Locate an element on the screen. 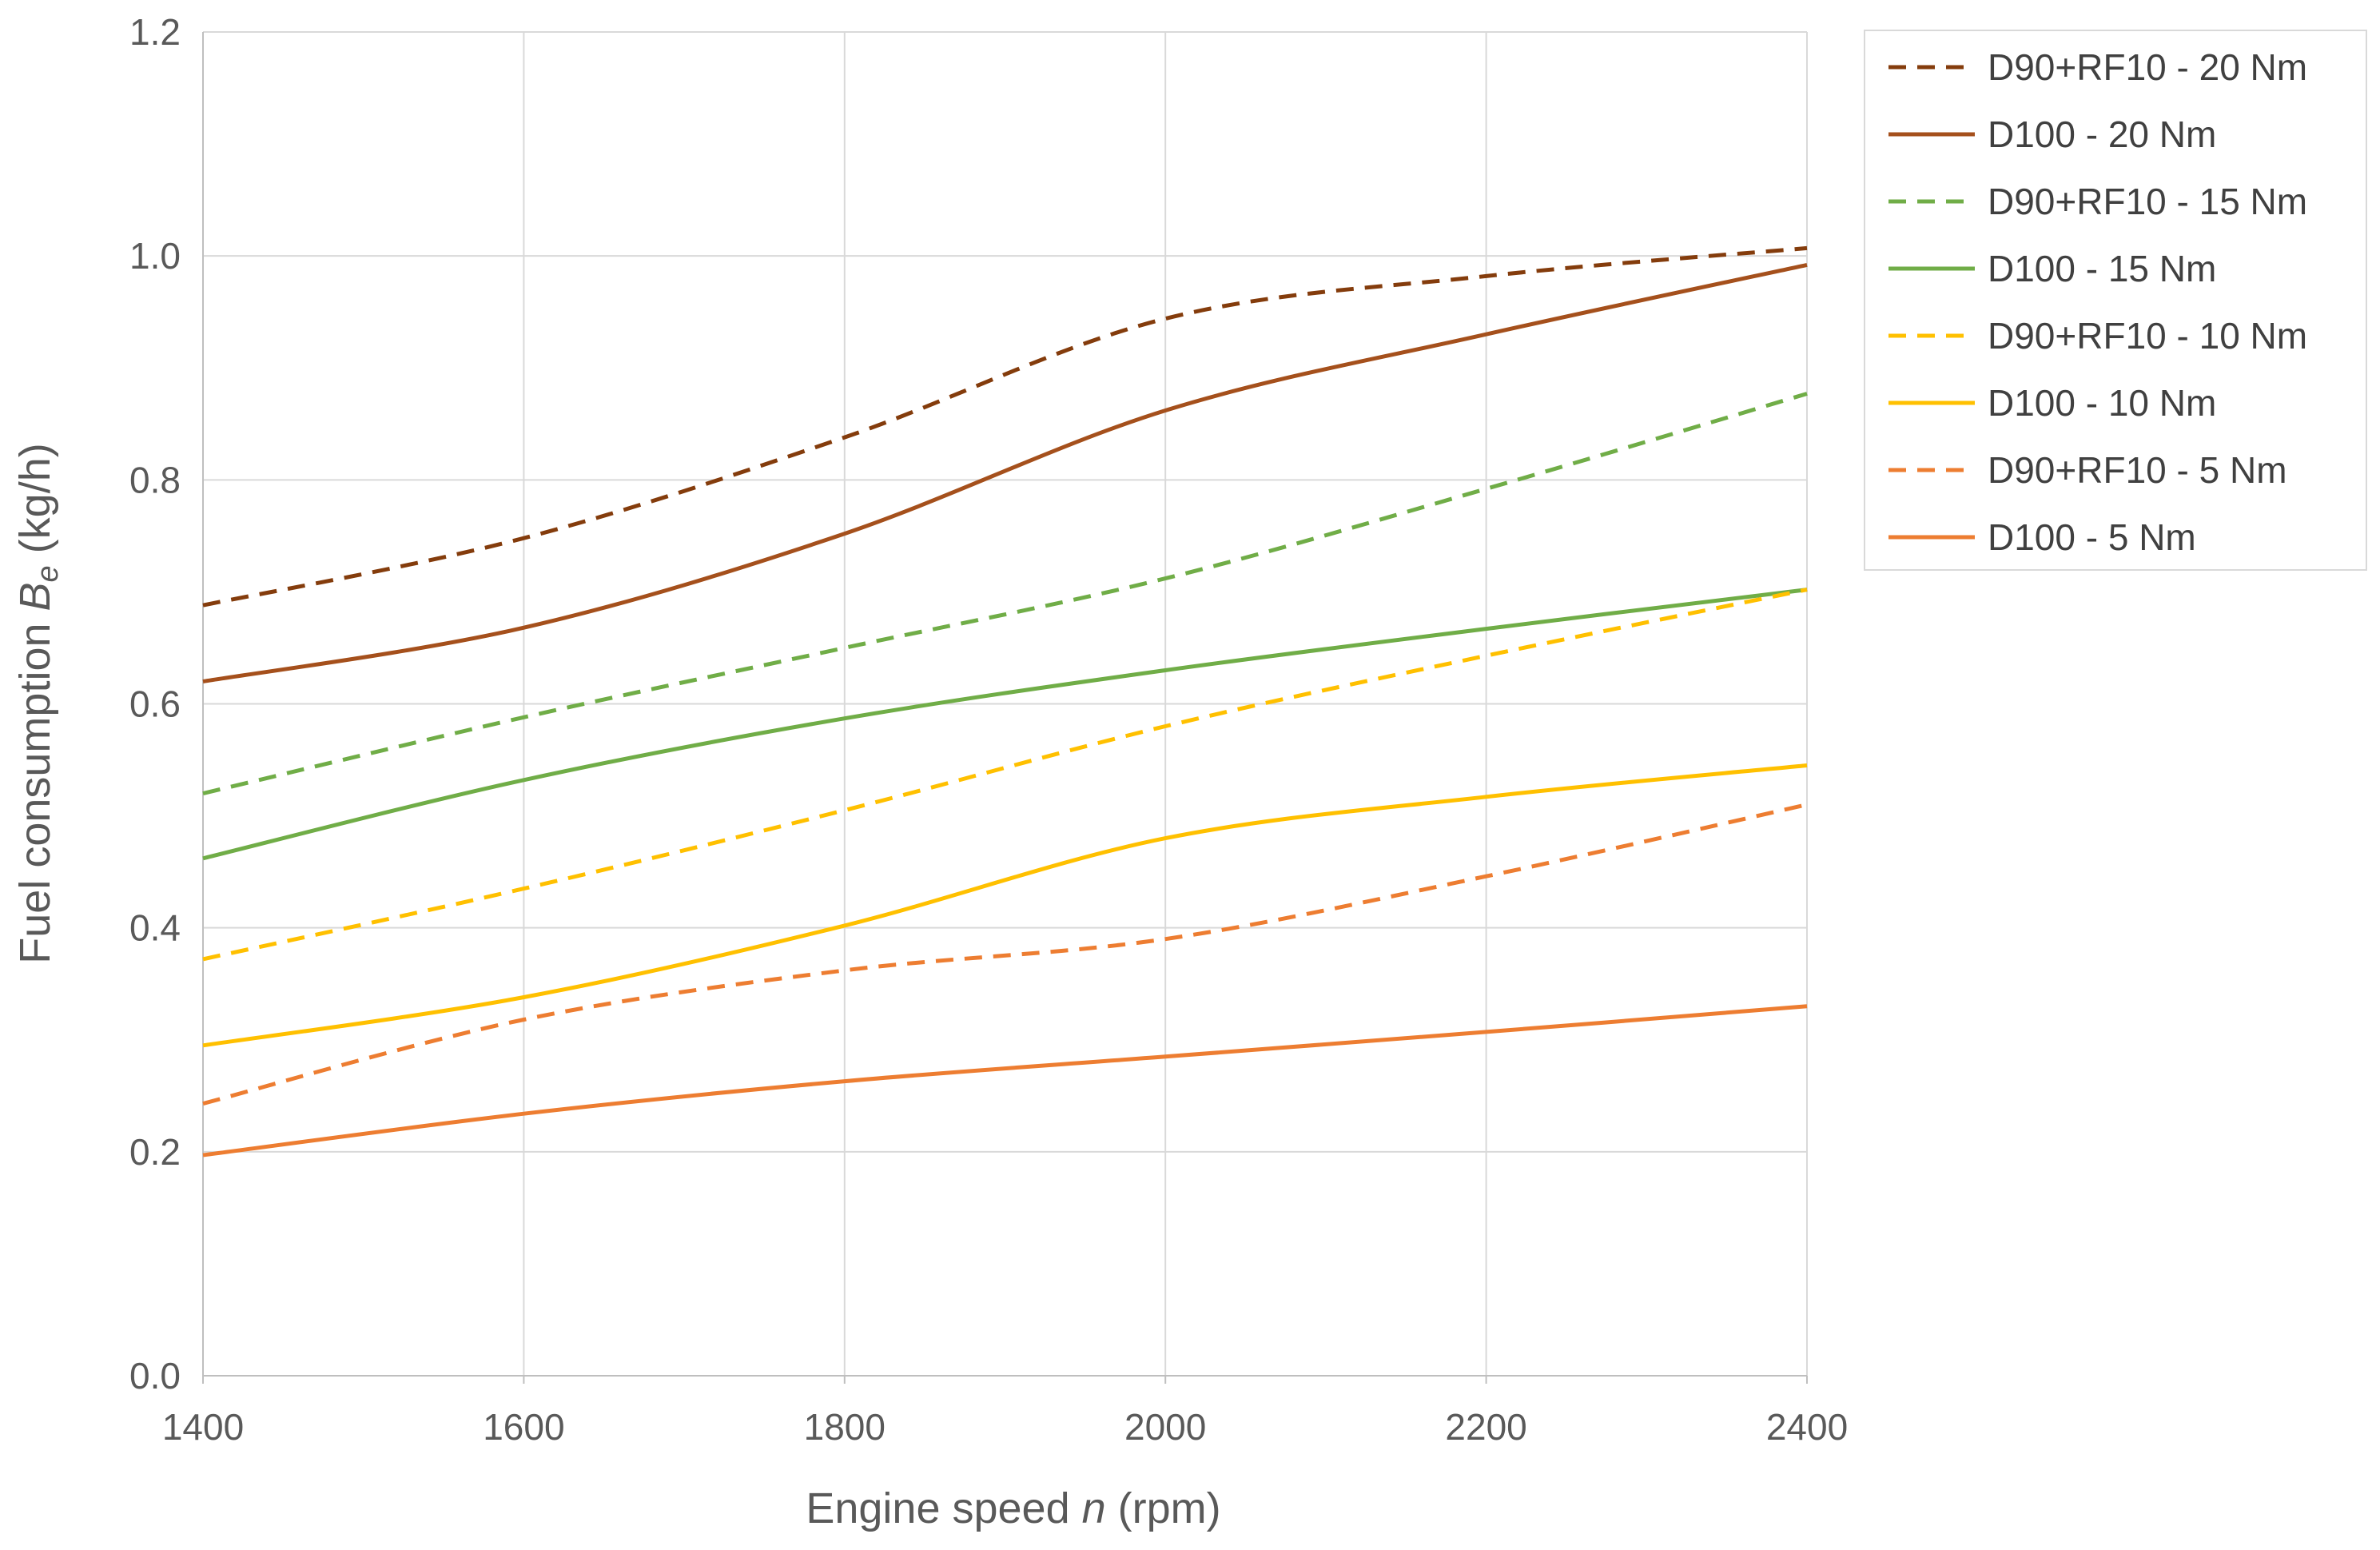 The width and height of the screenshot is (2380, 1550). legend-box is located at coordinates (2115, 300).